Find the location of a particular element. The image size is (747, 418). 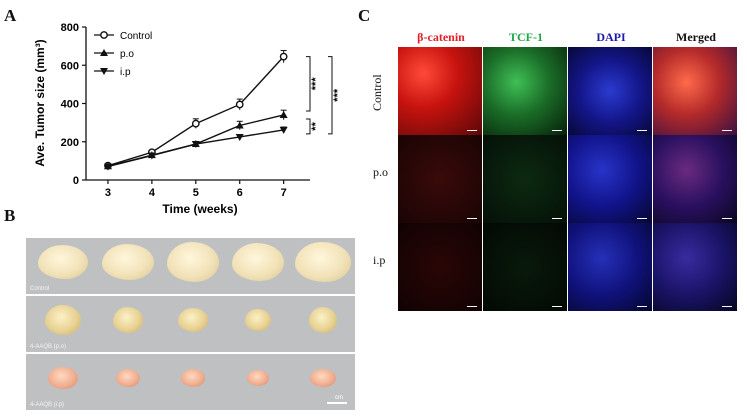

x-tick-label: 5 is located at coordinates (196, 193).